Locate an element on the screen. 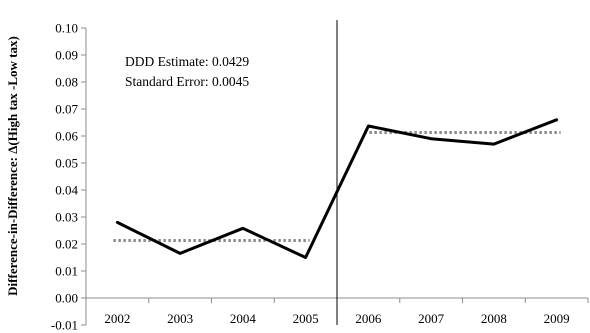 The width and height of the screenshot is (590, 333). y-tick-label: 0.00 is located at coordinates (66, 298).